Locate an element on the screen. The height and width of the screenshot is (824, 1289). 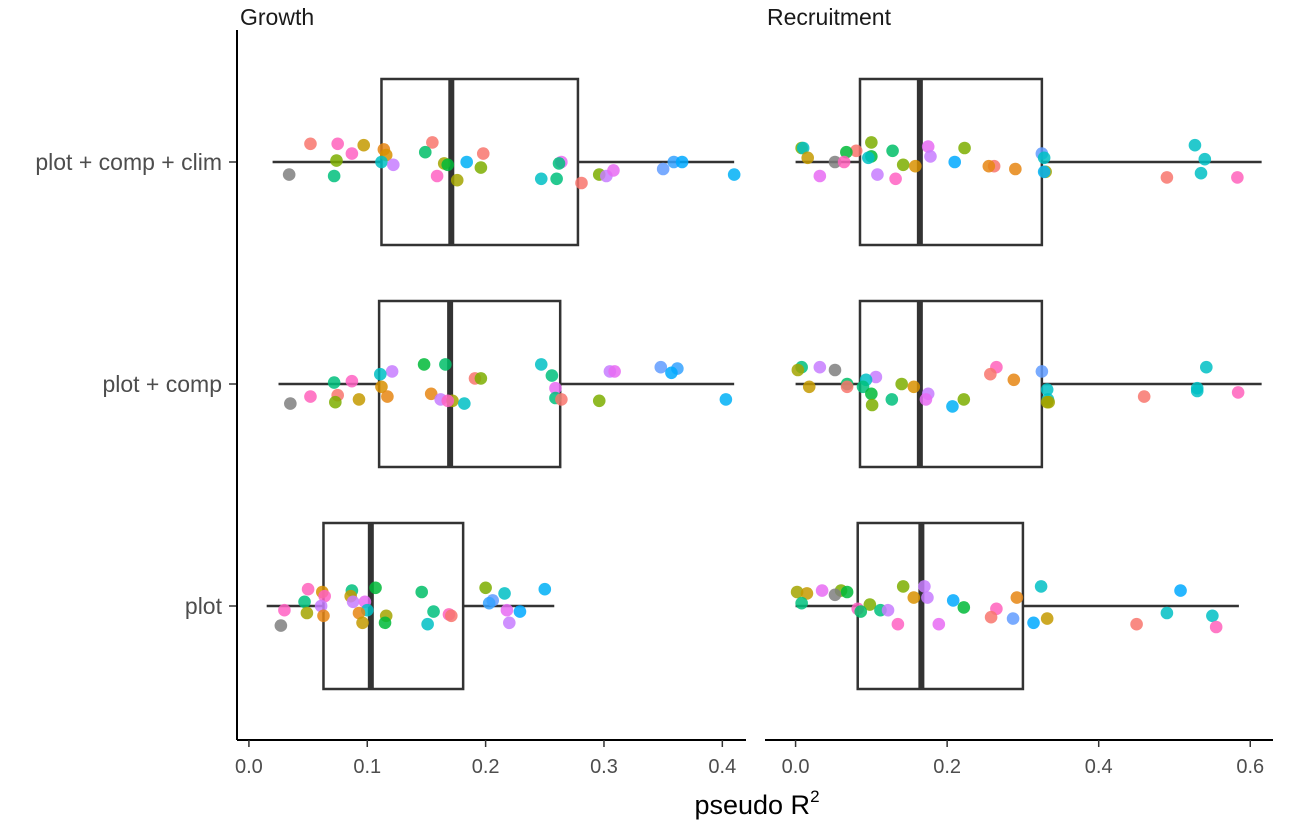
x-tick-label: 0.3 is located at coordinates (604, 767).